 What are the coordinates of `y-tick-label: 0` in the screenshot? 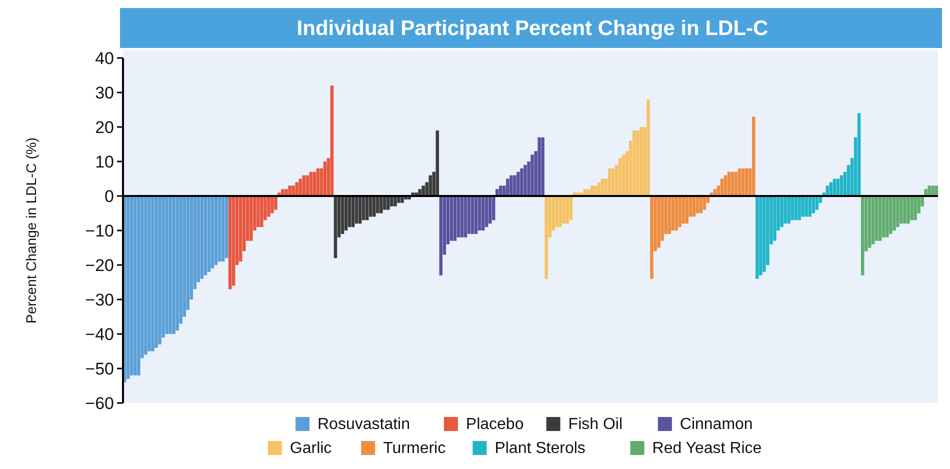 It's located at (109, 196).